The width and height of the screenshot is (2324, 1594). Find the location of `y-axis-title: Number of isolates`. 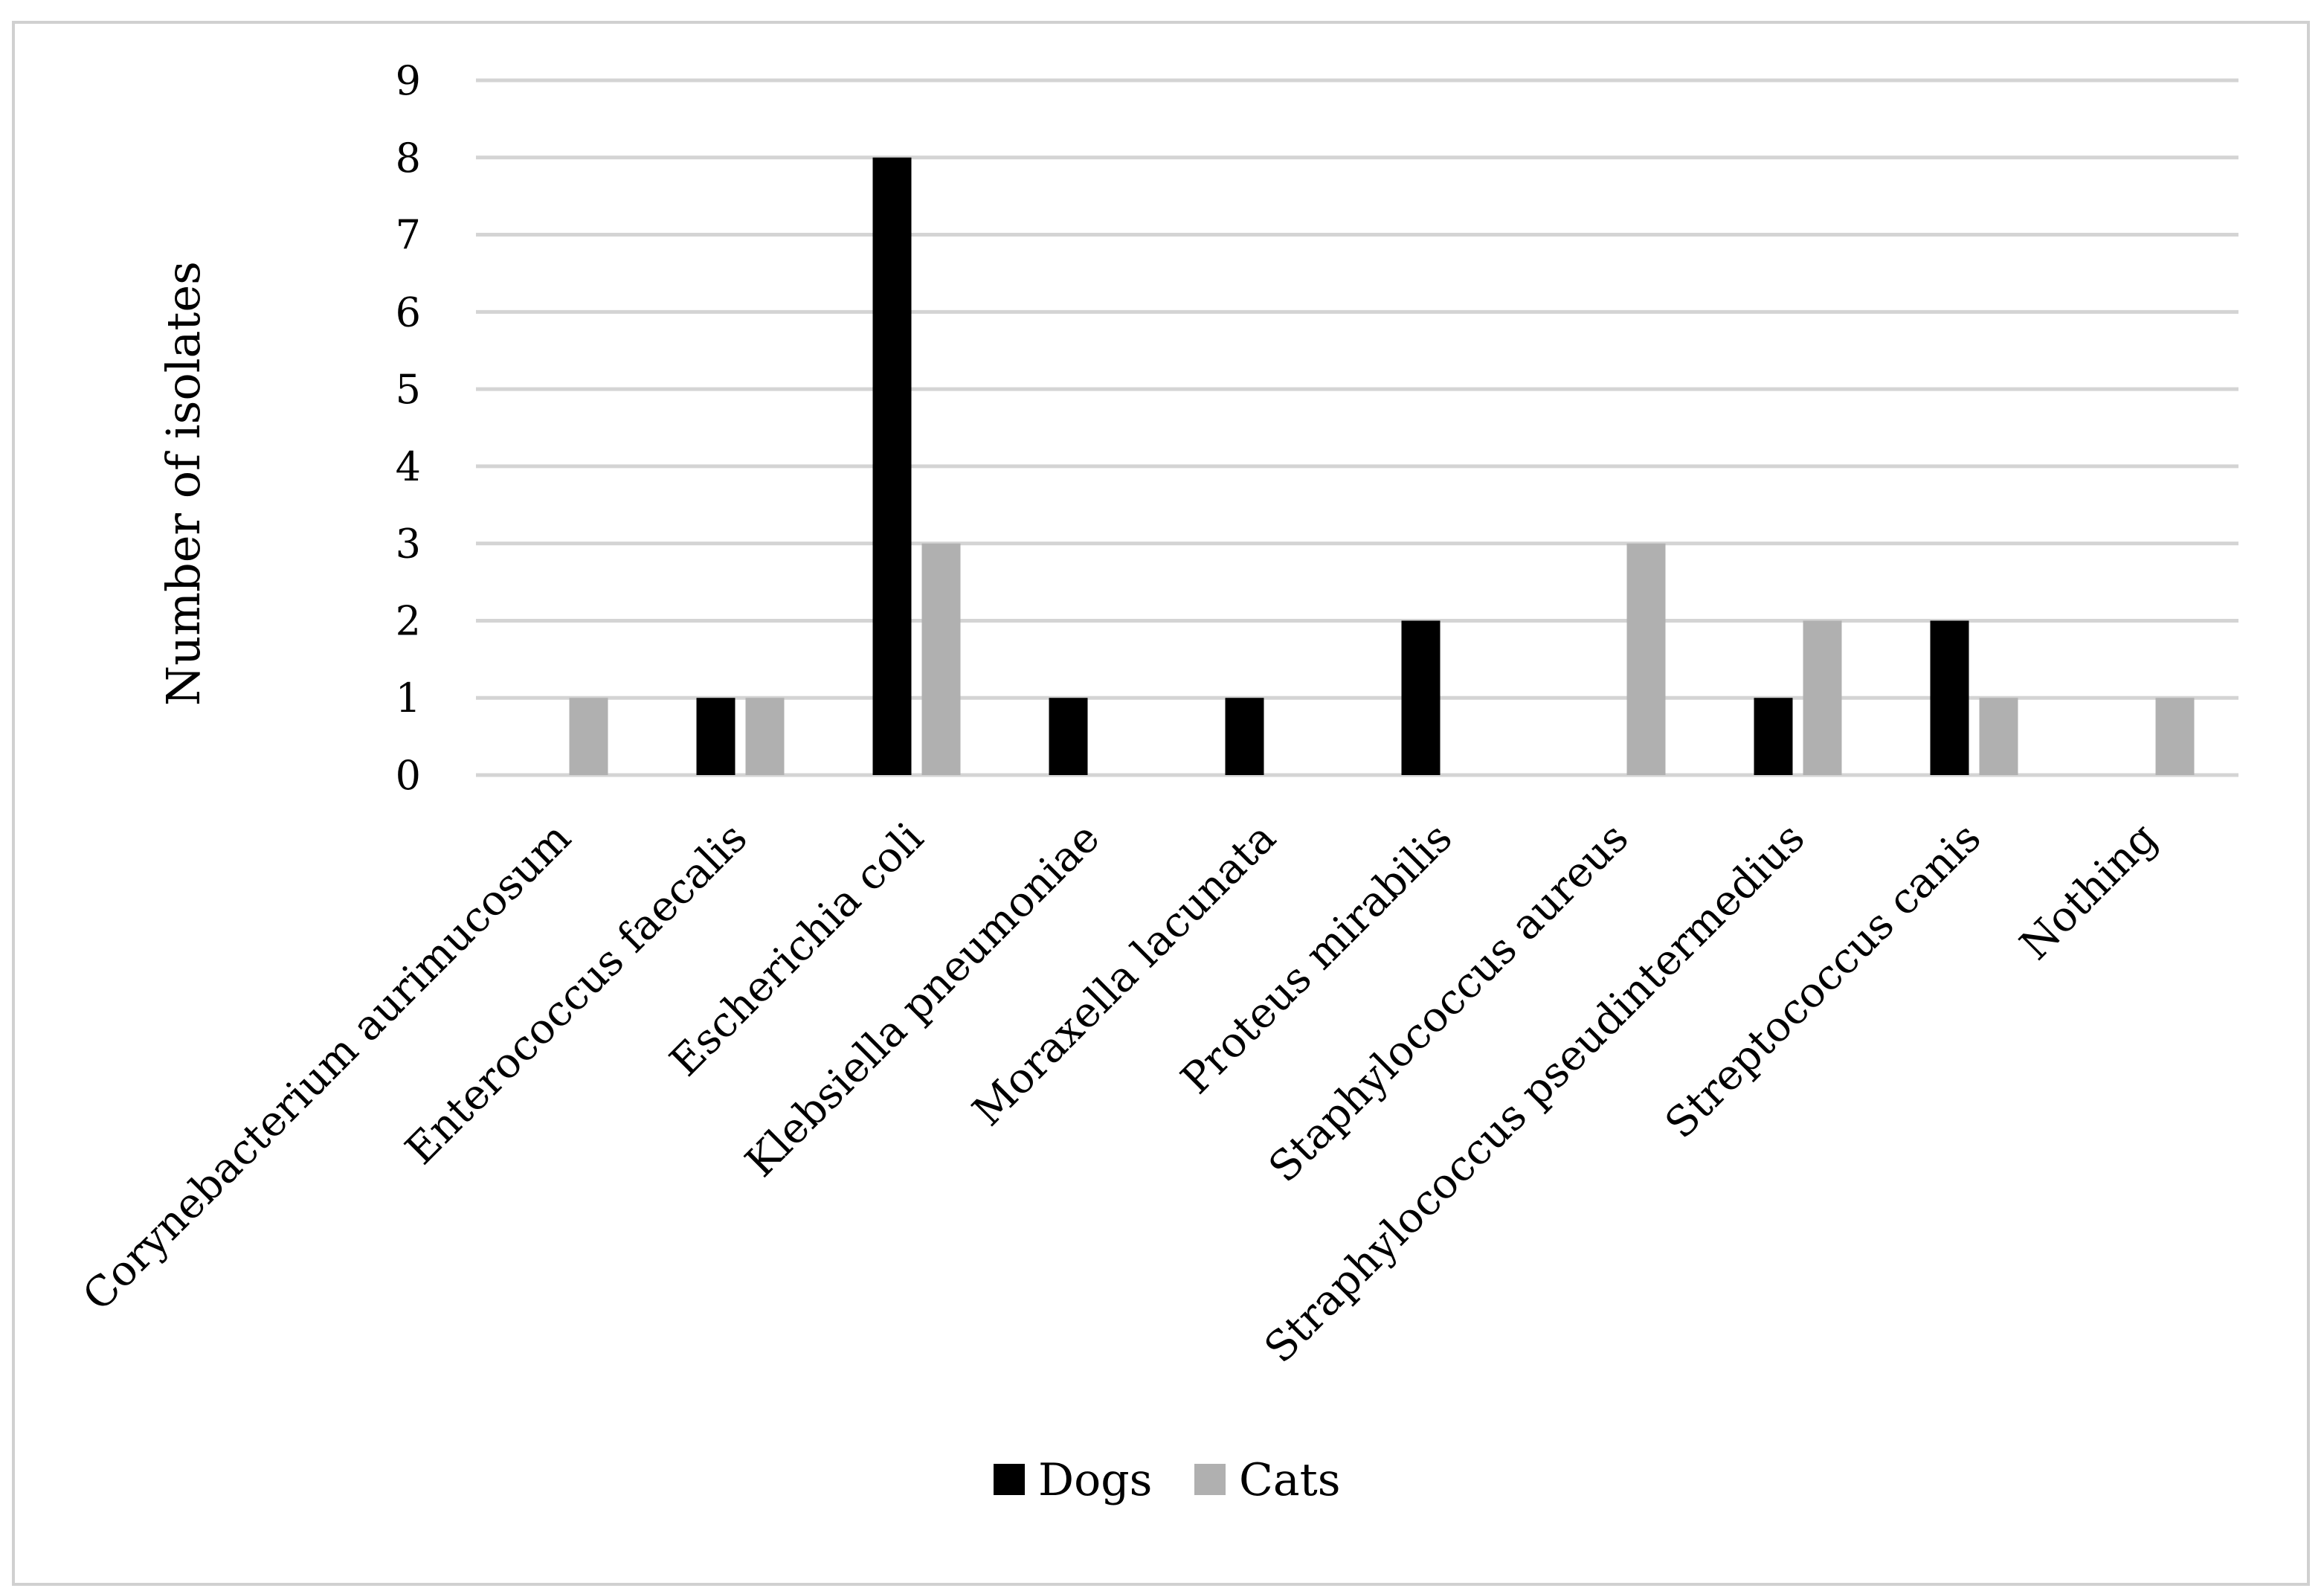

y-axis-title: Number of isolates is located at coordinates (183, 483).